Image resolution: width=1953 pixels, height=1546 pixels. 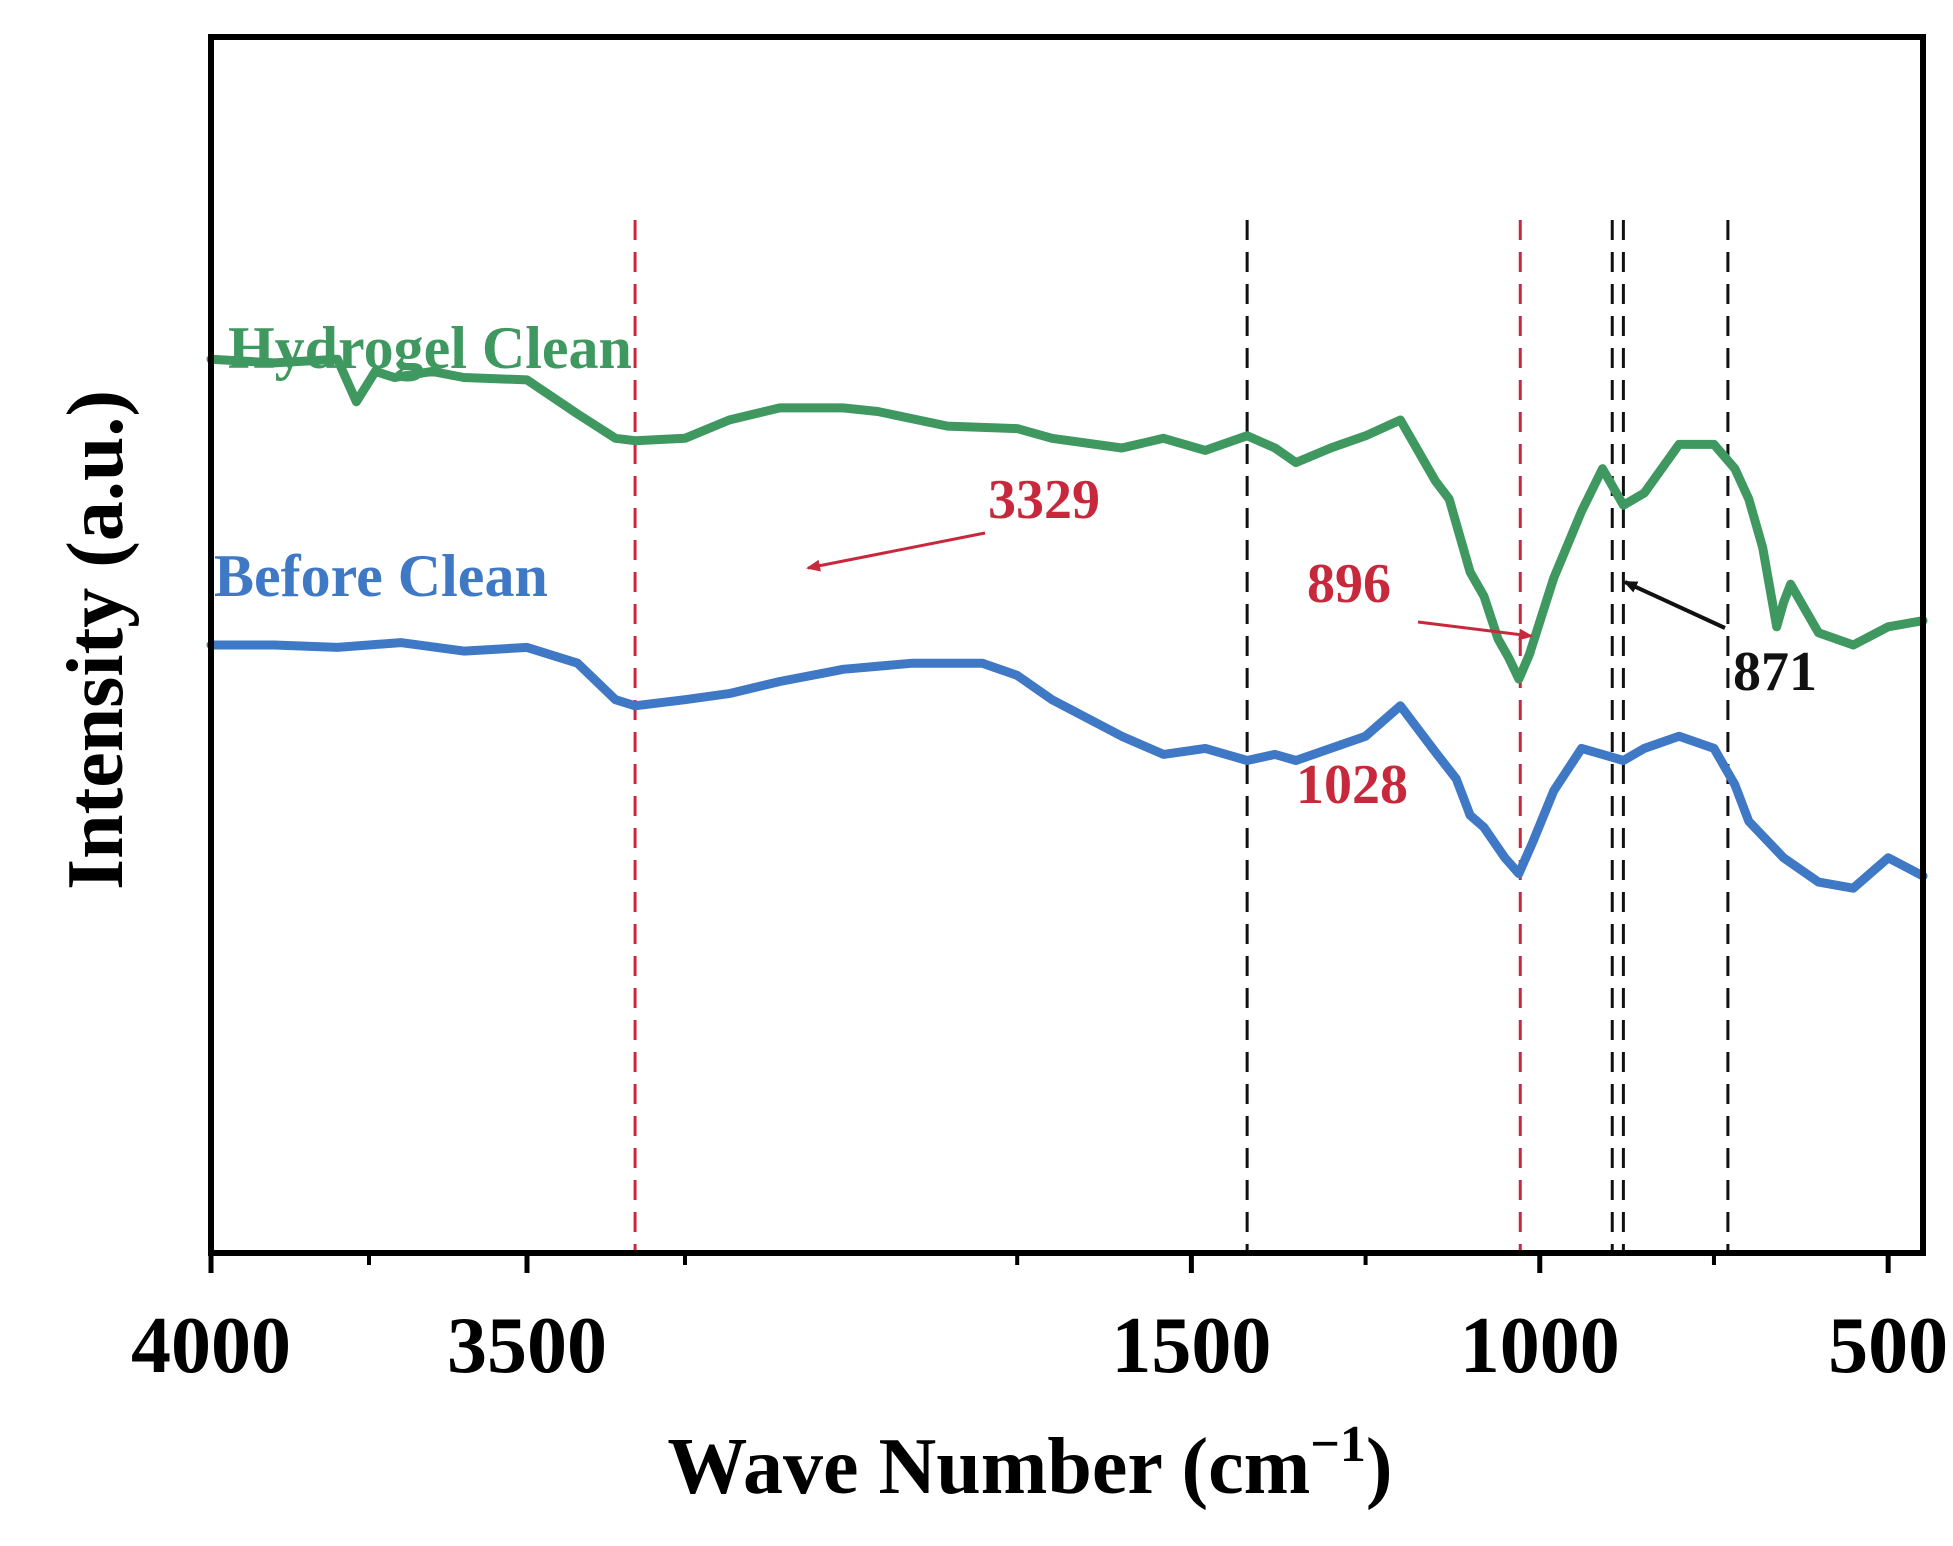 I want to click on annotation-896: 896, so click(x=1349, y=584).